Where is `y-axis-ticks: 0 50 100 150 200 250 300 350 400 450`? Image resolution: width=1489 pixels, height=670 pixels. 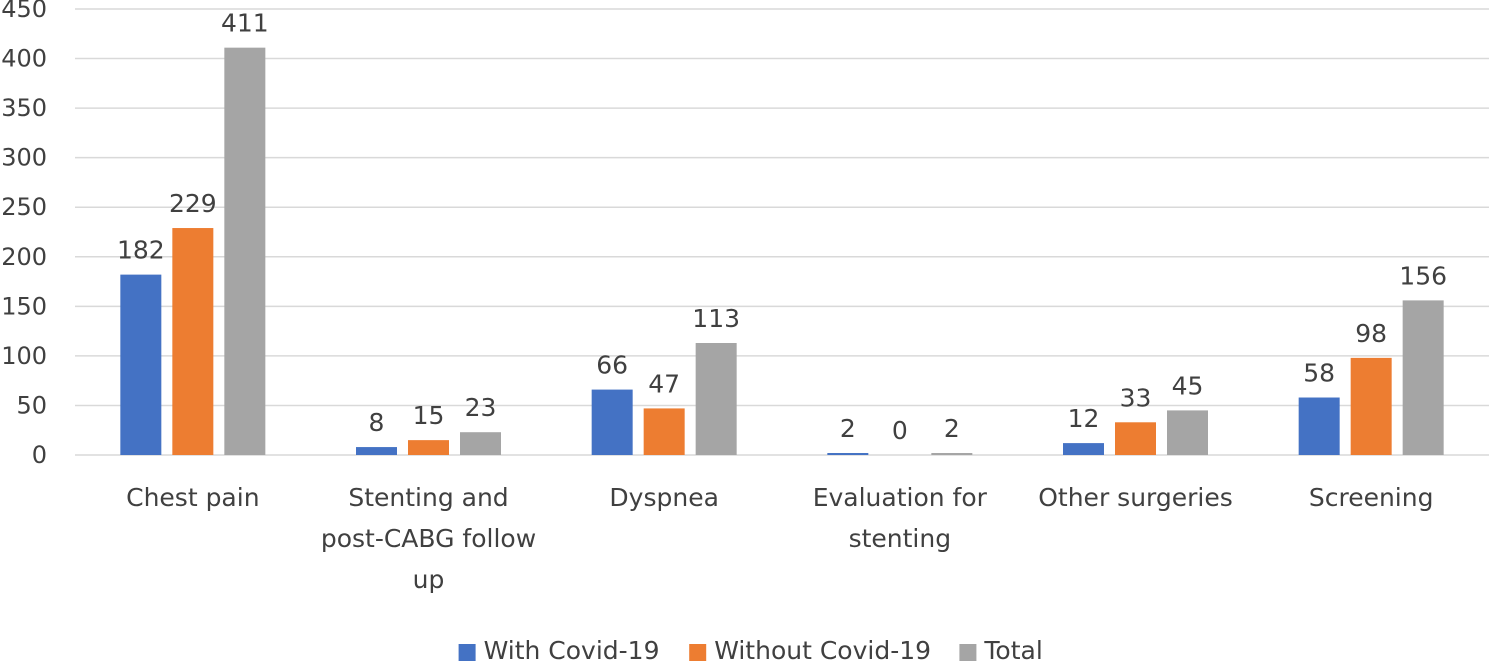
y-axis-ticks: 0 50 100 150 200 250 300 350 400 450 is located at coordinates (24, 234).